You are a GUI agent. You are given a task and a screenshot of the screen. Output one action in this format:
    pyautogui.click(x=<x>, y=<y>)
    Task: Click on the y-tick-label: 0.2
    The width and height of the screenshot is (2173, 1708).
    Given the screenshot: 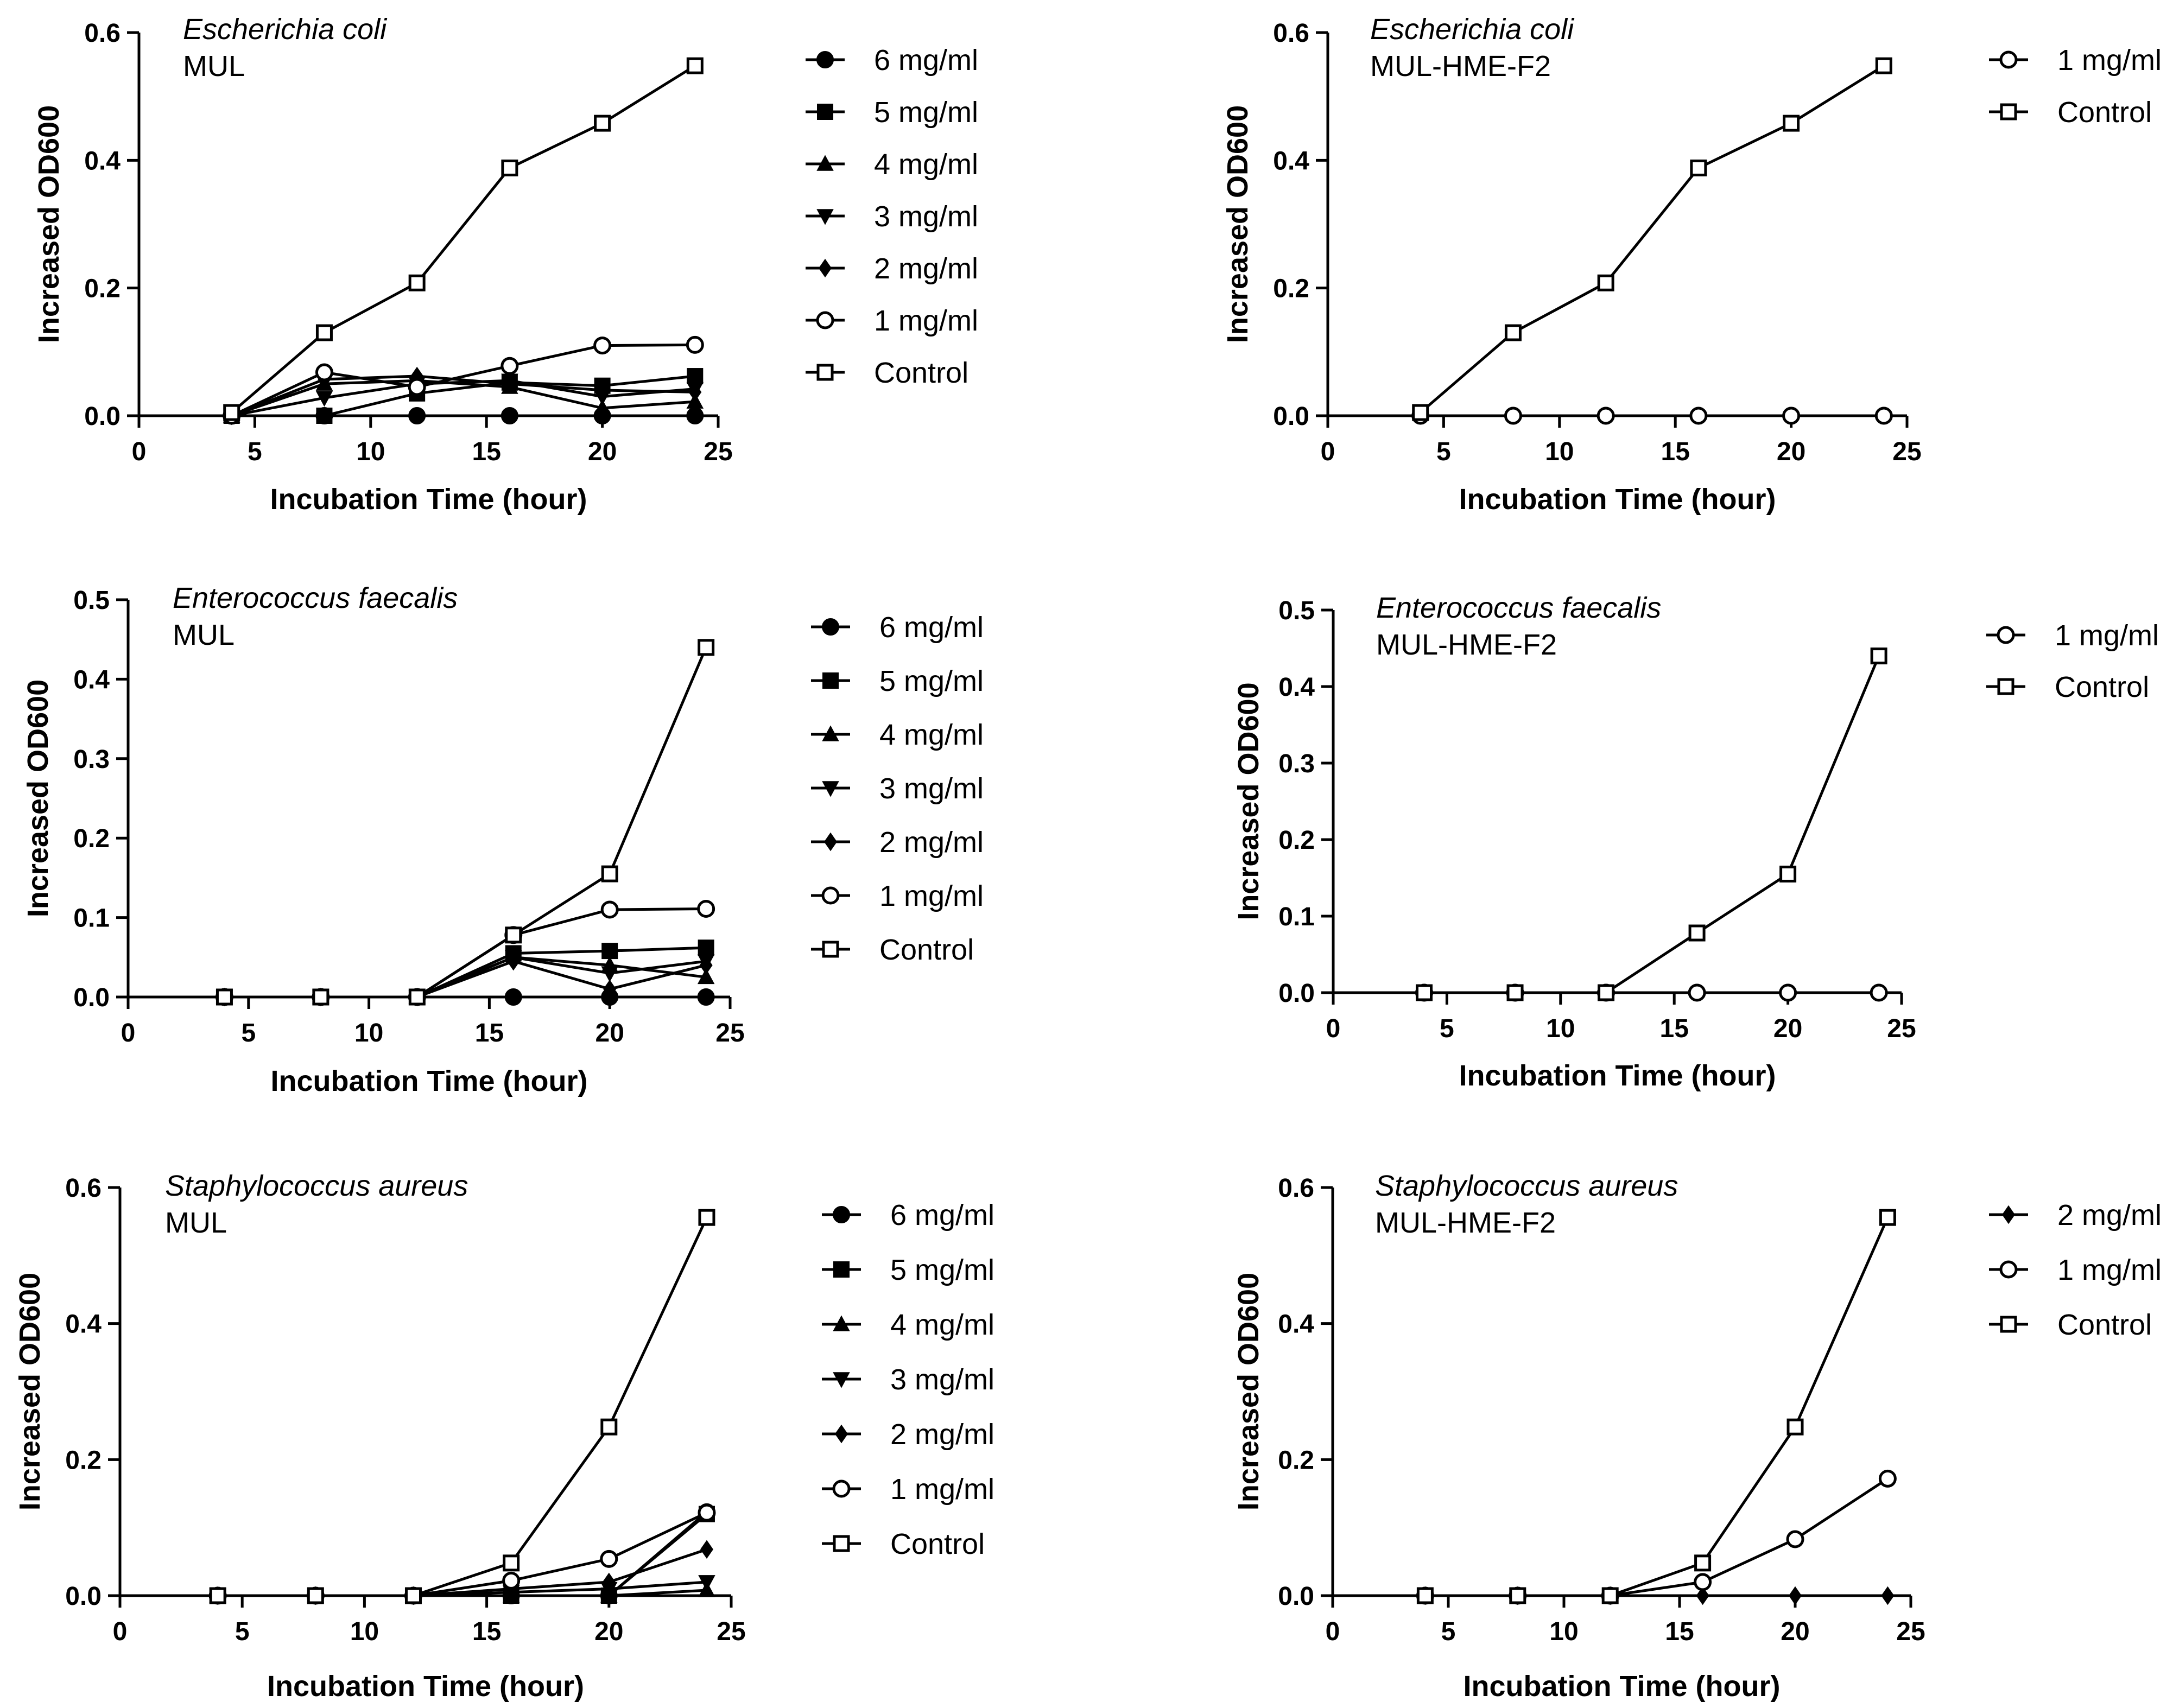 What is the action you would take?
    pyautogui.click(x=1291, y=289)
    